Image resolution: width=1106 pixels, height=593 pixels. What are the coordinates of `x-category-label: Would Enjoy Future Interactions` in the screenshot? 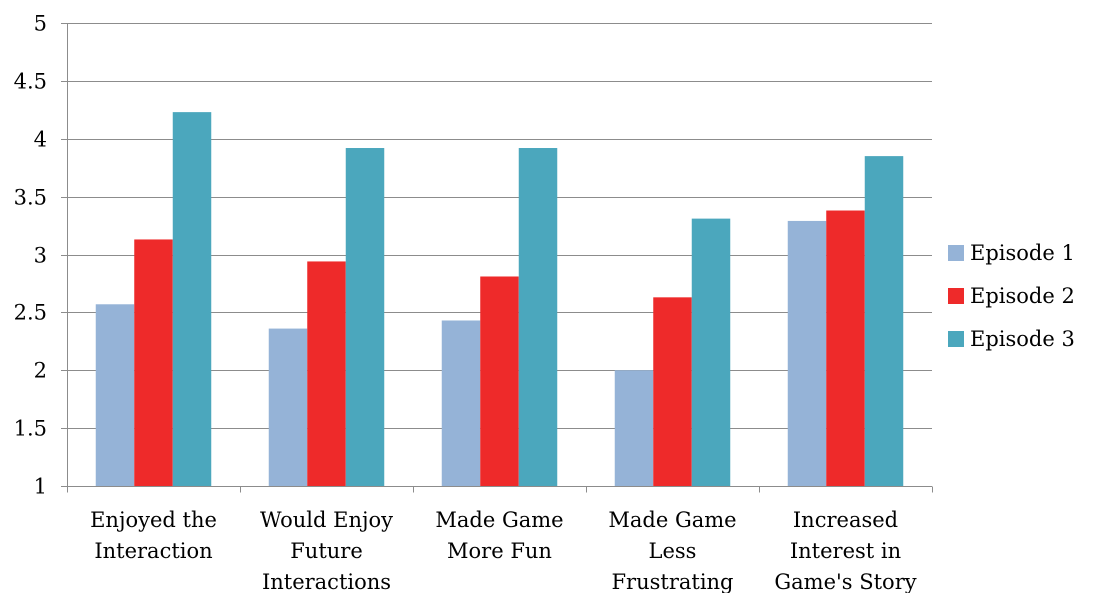 It's located at (326, 550).